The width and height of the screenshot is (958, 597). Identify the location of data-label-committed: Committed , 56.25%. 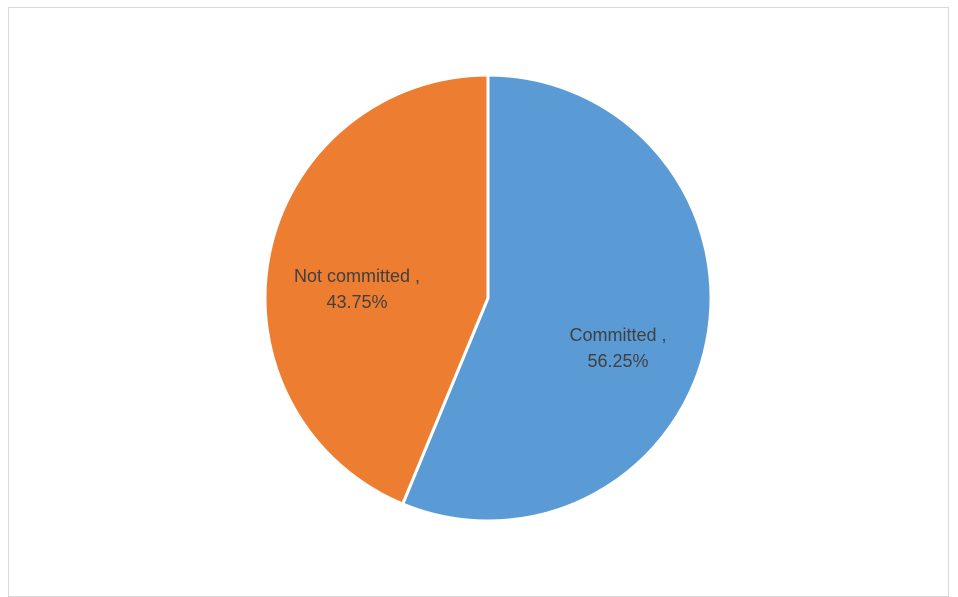
(617, 348).